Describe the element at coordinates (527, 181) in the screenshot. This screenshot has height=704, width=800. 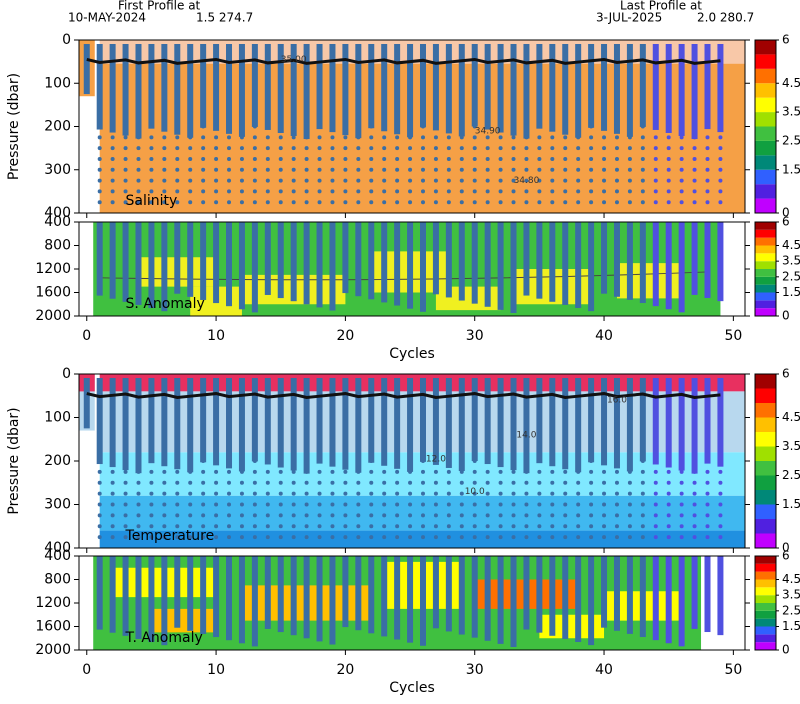
I see `contour-label: 34.80` at that location.